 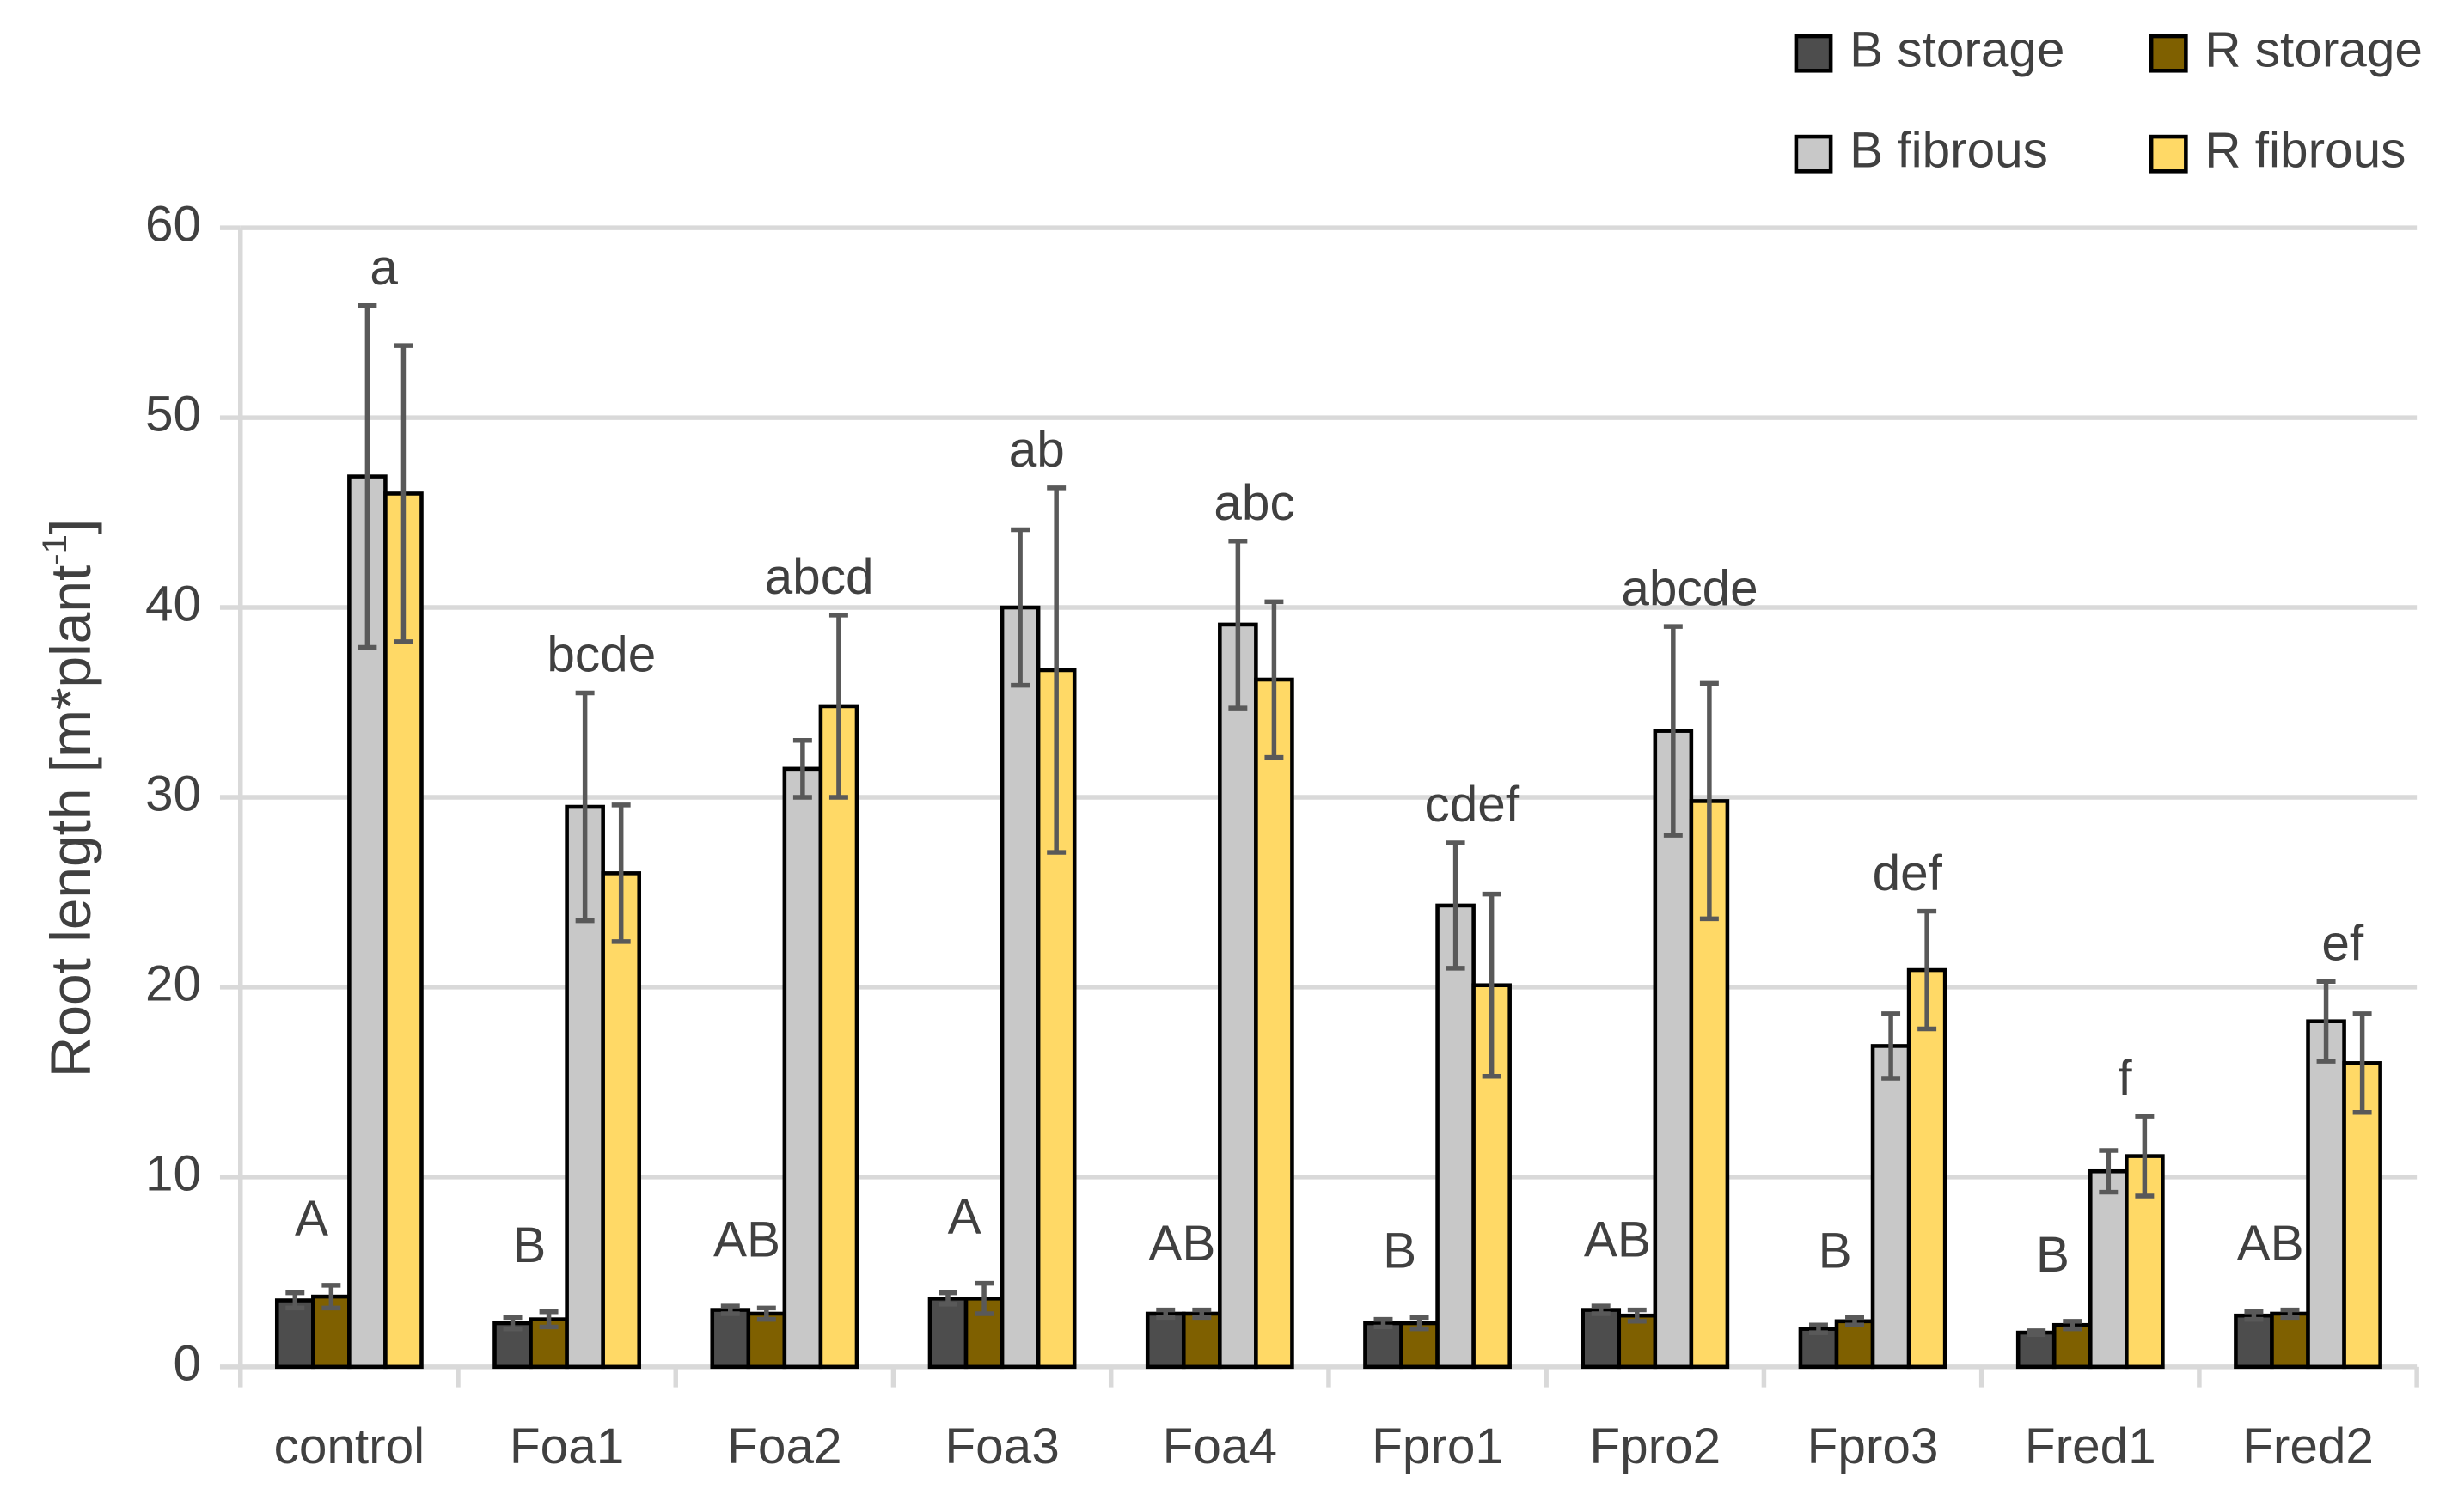 What do you see at coordinates (567, 1446) in the screenshot?
I see `x-tick-label: Foa1` at bounding box center [567, 1446].